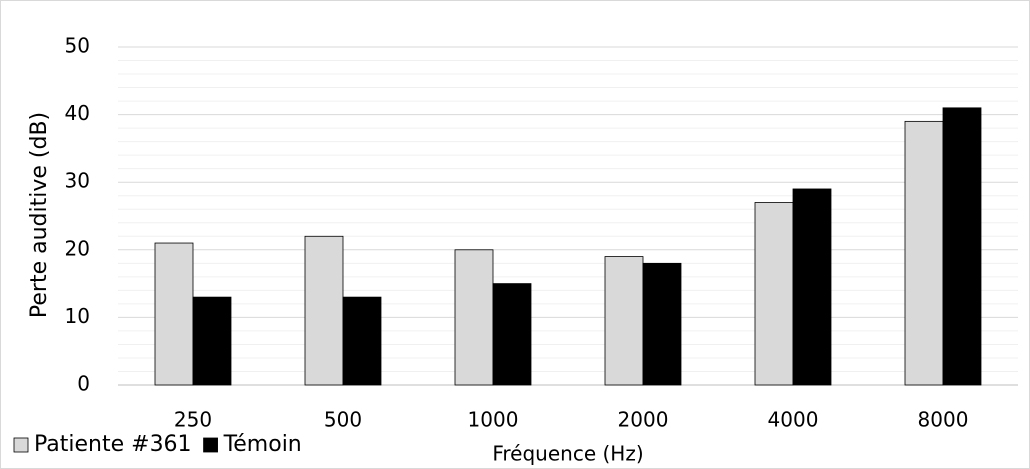 The image size is (1030, 469). I want to click on x-tick-label: 8000, so click(943, 420).